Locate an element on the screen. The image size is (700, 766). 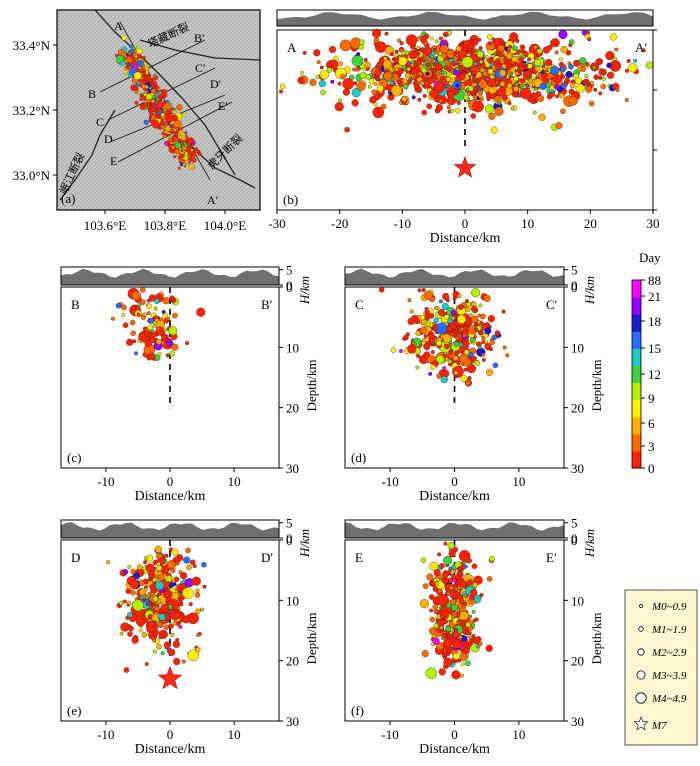
panel-label: (b) is located at coordinates (290, 199).